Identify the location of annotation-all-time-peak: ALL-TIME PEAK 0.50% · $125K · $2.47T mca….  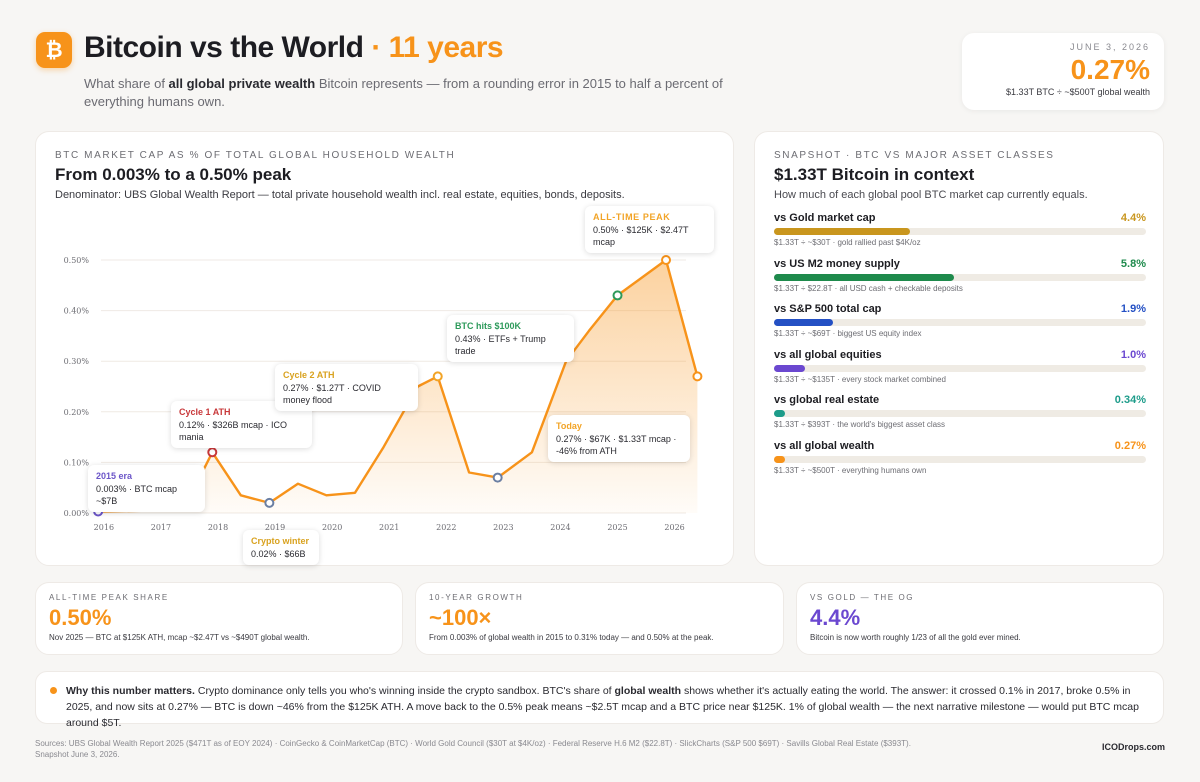
(649, 229).